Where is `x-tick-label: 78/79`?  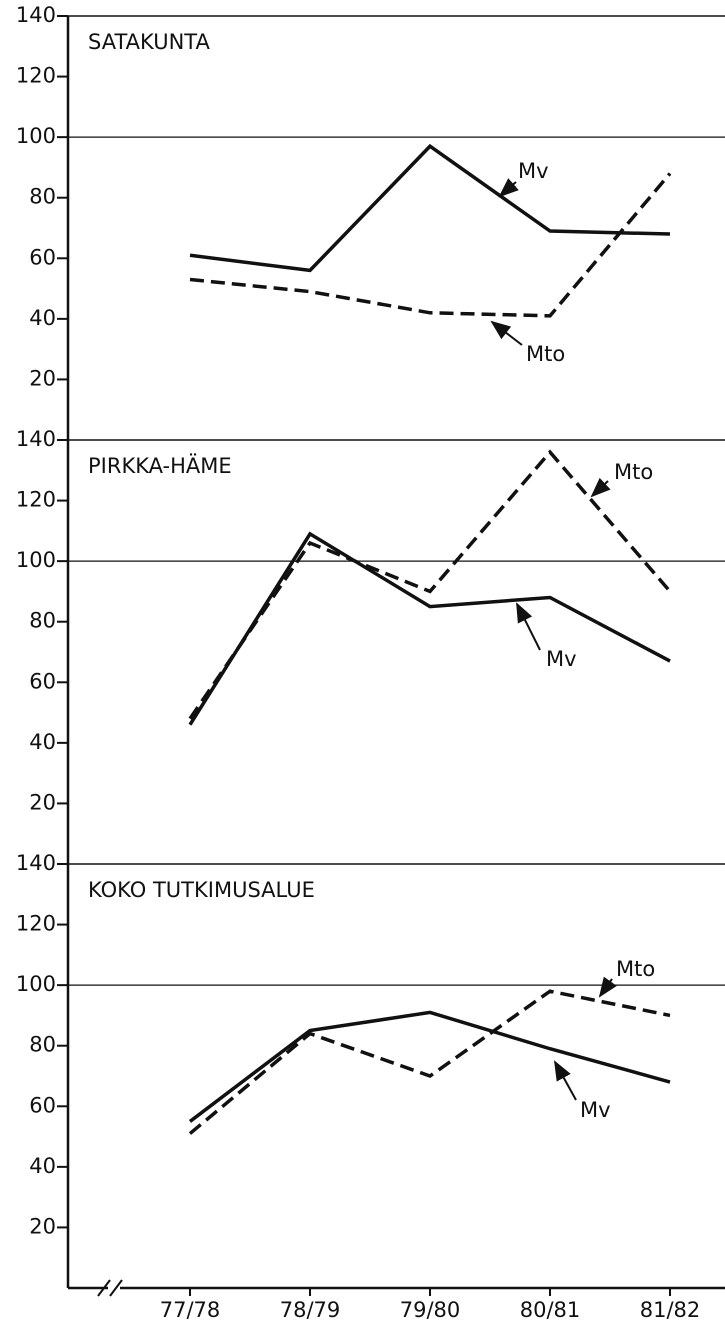 x-tick-label: 78/79 is located at coordinates (310, 1310).